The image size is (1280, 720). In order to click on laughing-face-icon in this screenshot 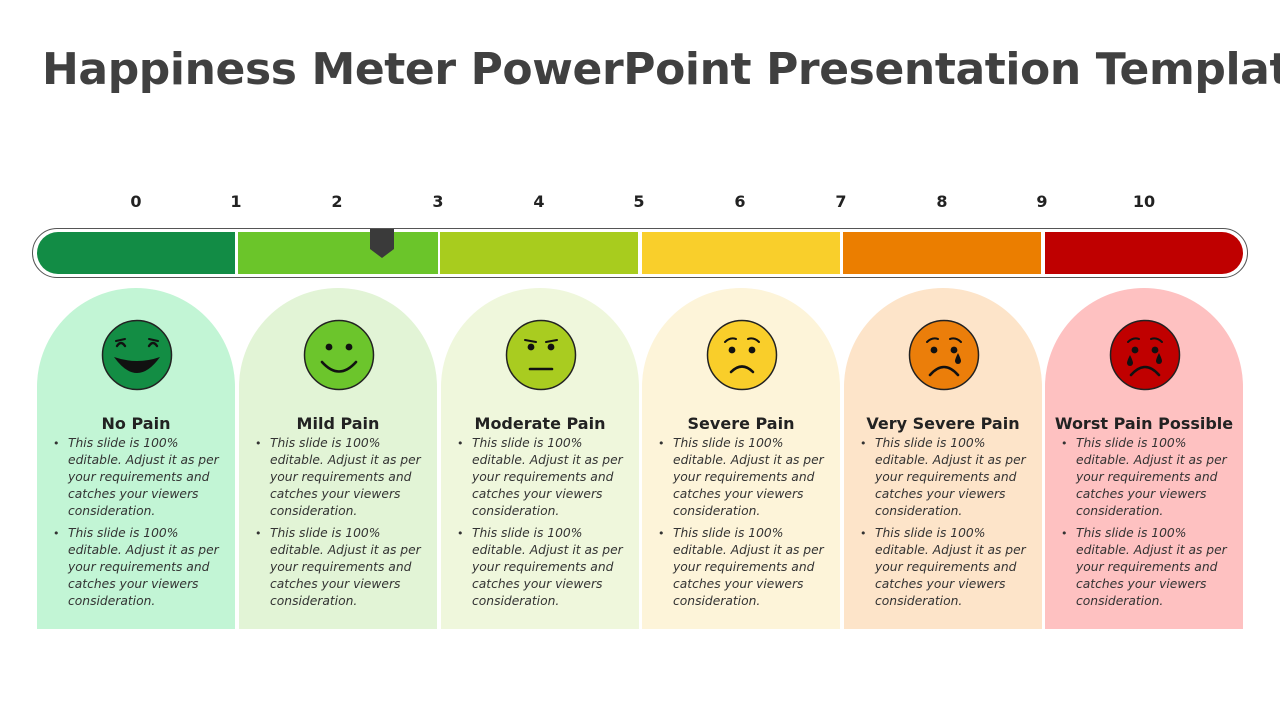, I will do `click(137, 355)`.